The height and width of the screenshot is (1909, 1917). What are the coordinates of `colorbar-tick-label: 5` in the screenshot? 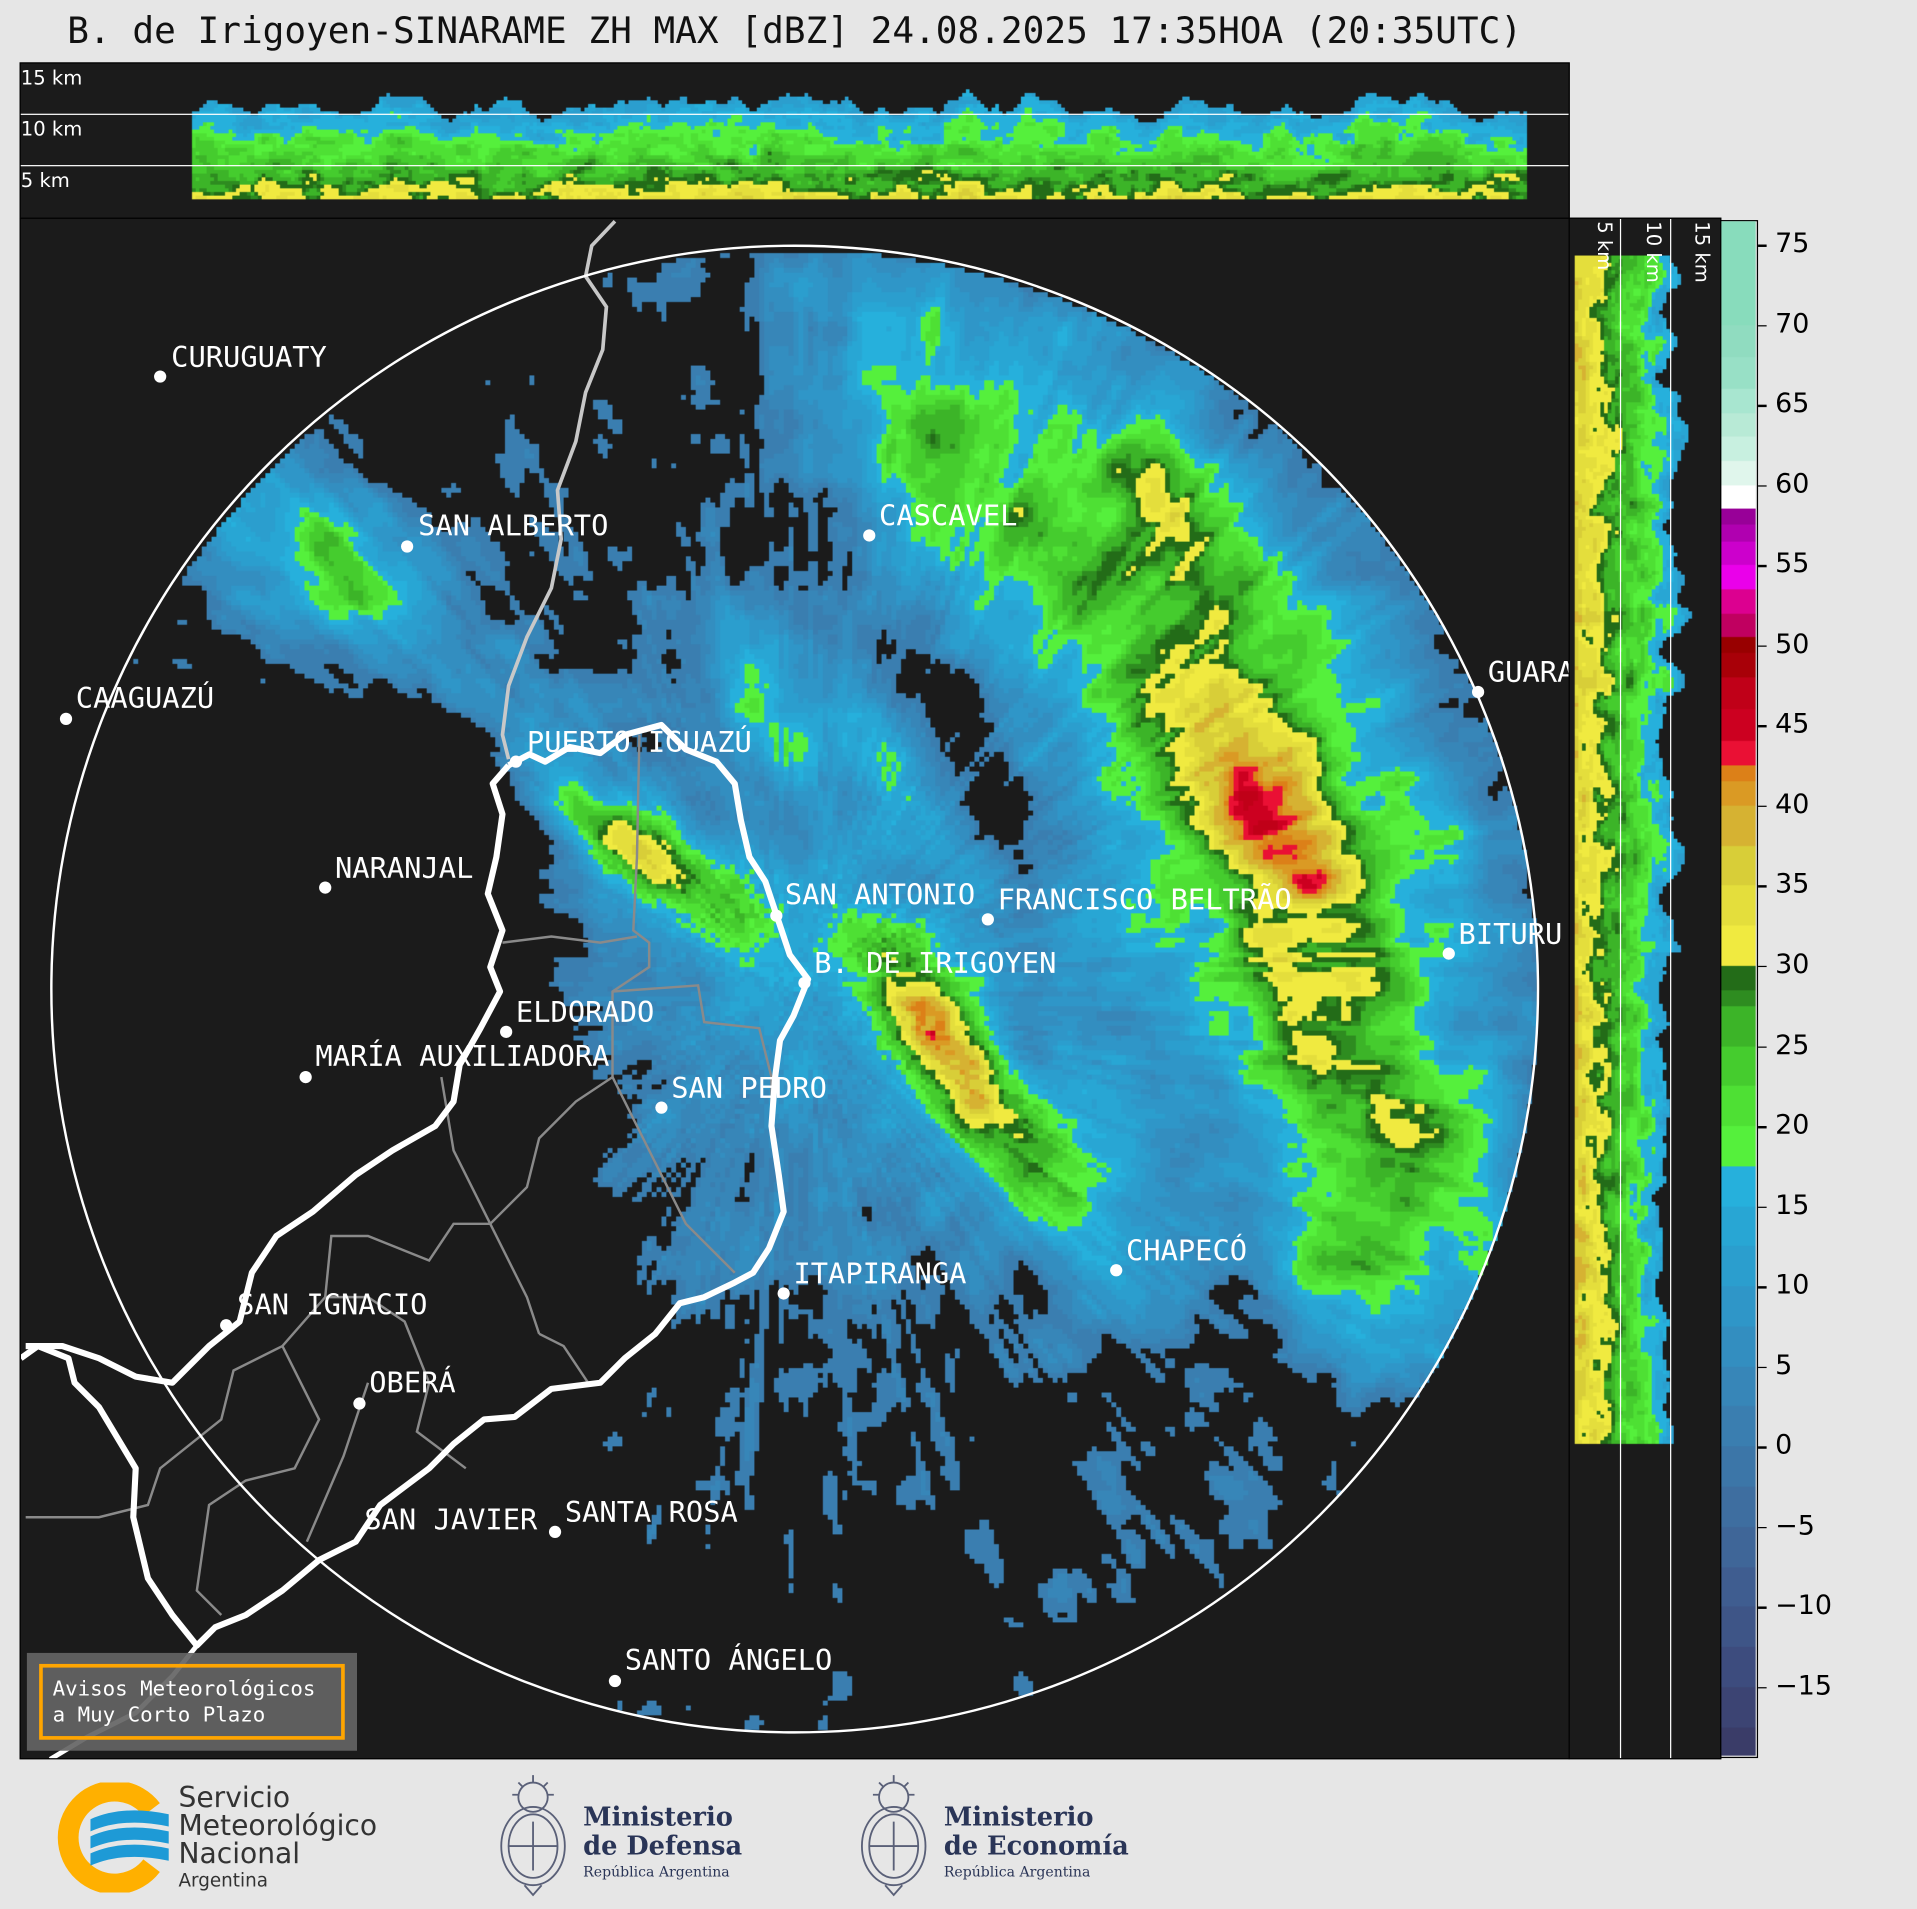 It's located at (1784, 1366).